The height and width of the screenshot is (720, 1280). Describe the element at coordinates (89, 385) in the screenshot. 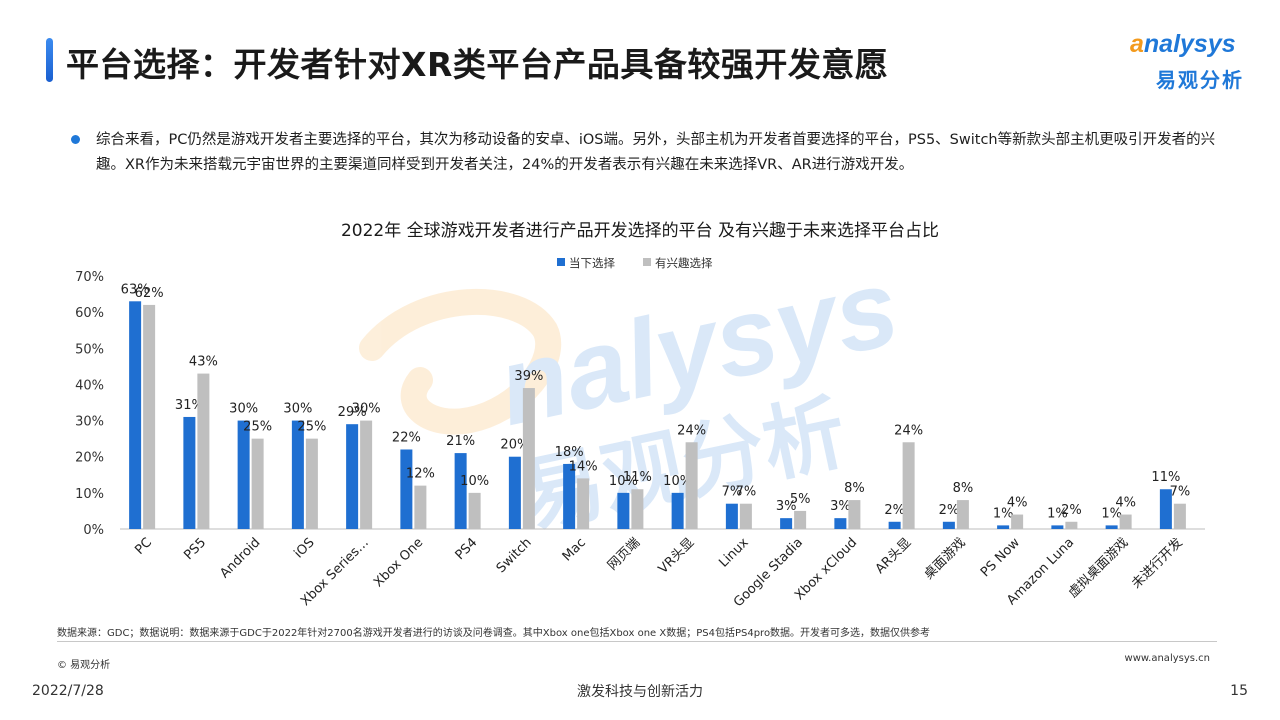

I see `y-tick-label: 40%` at that location.